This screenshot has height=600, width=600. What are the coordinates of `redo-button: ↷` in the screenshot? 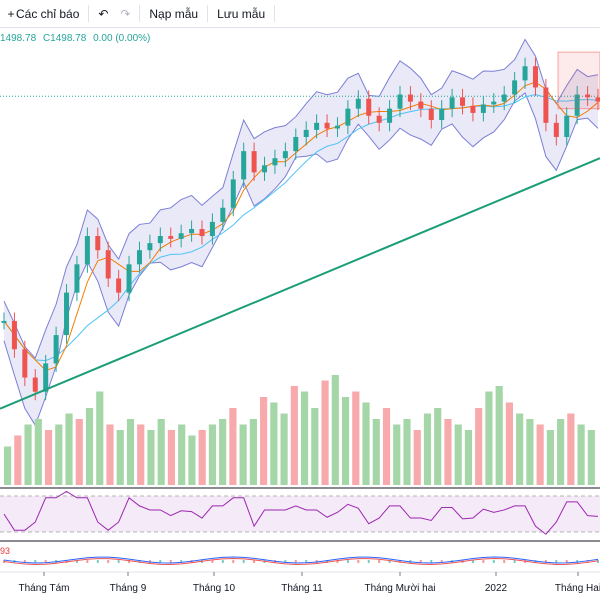 It's located at (125, 13).